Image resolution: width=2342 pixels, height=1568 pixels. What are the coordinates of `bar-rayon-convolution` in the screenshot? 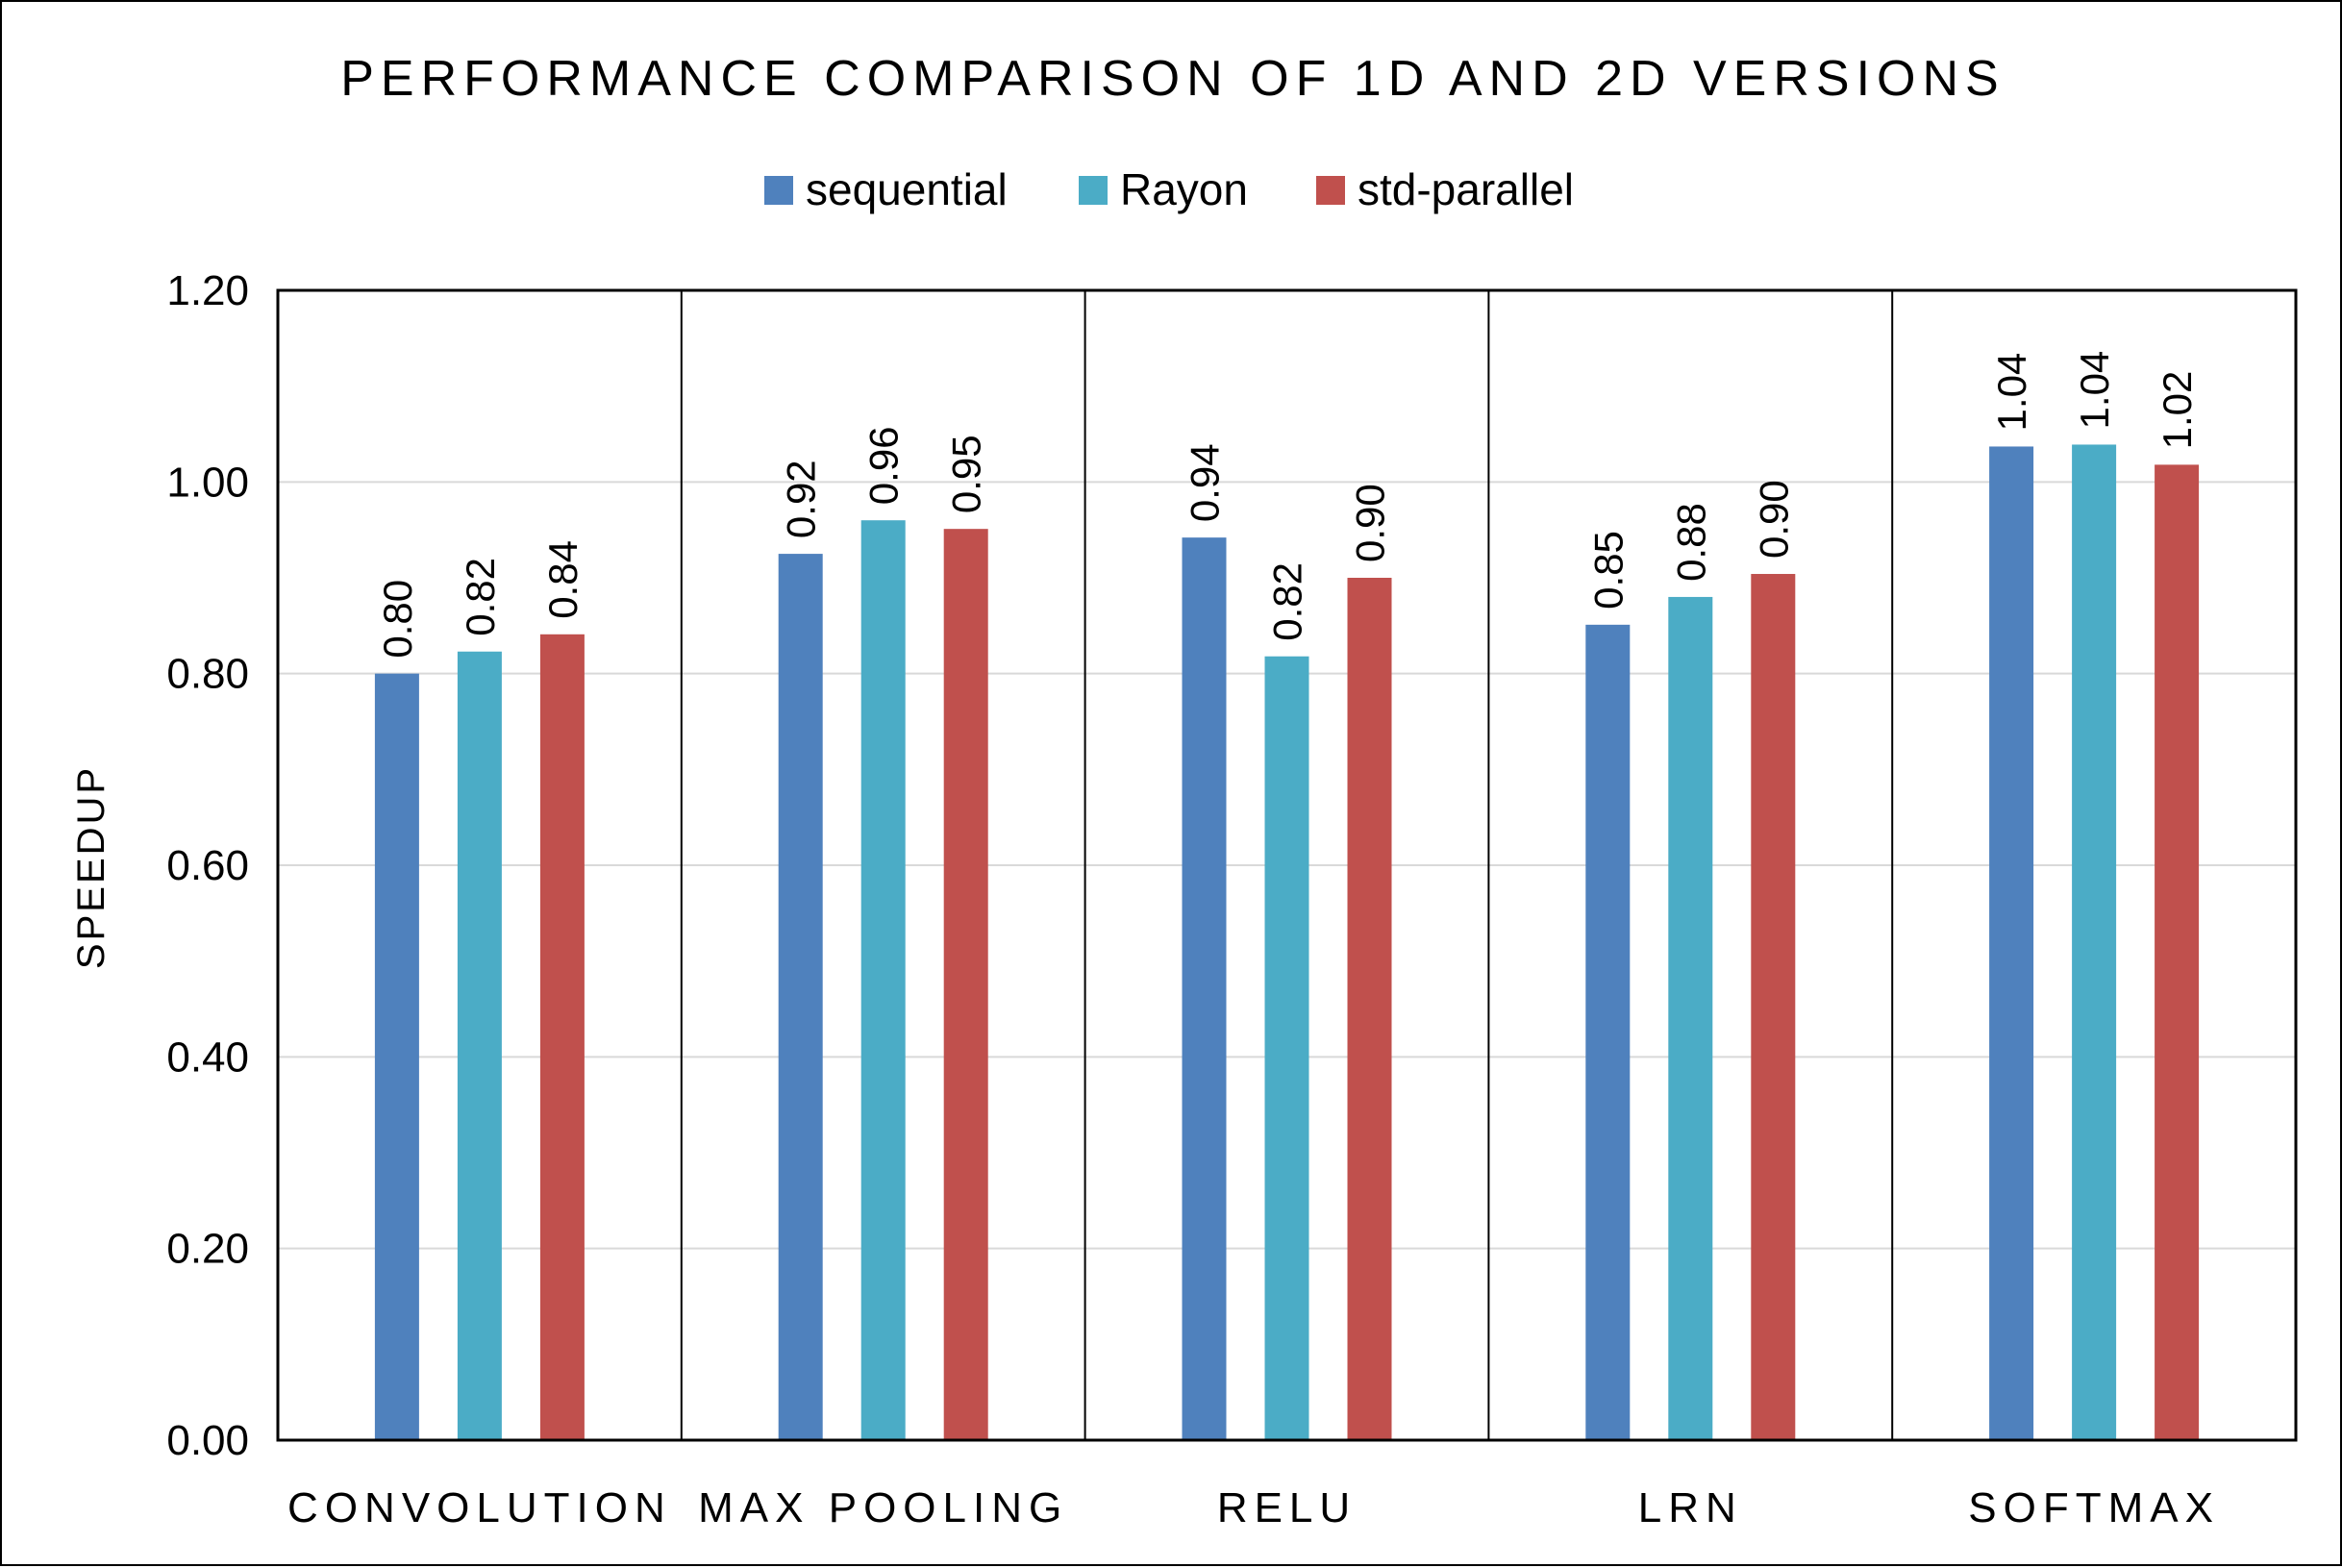 It's located at (479, 1045).